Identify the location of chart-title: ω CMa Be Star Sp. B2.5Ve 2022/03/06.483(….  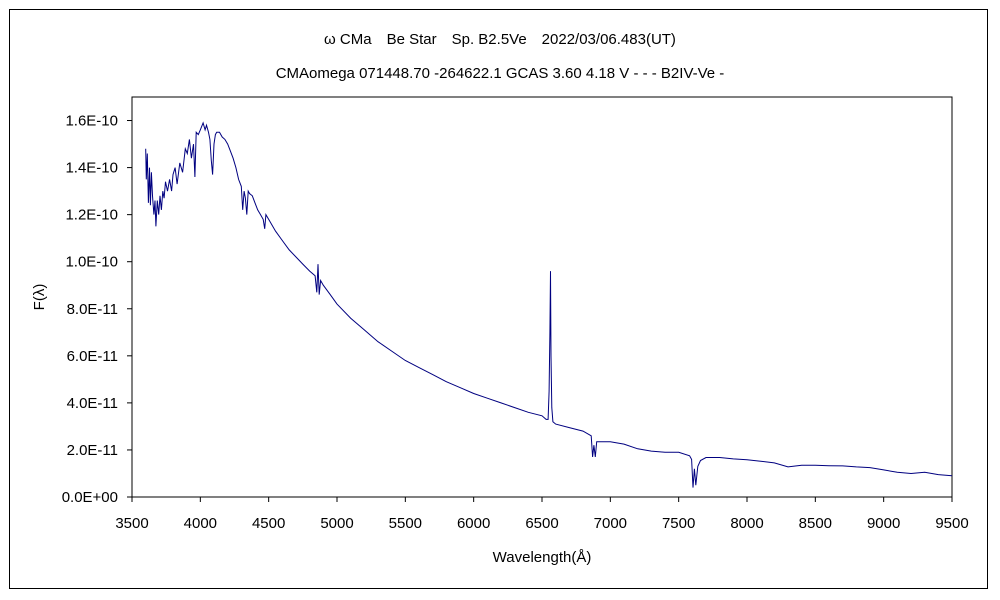
(500, 39).